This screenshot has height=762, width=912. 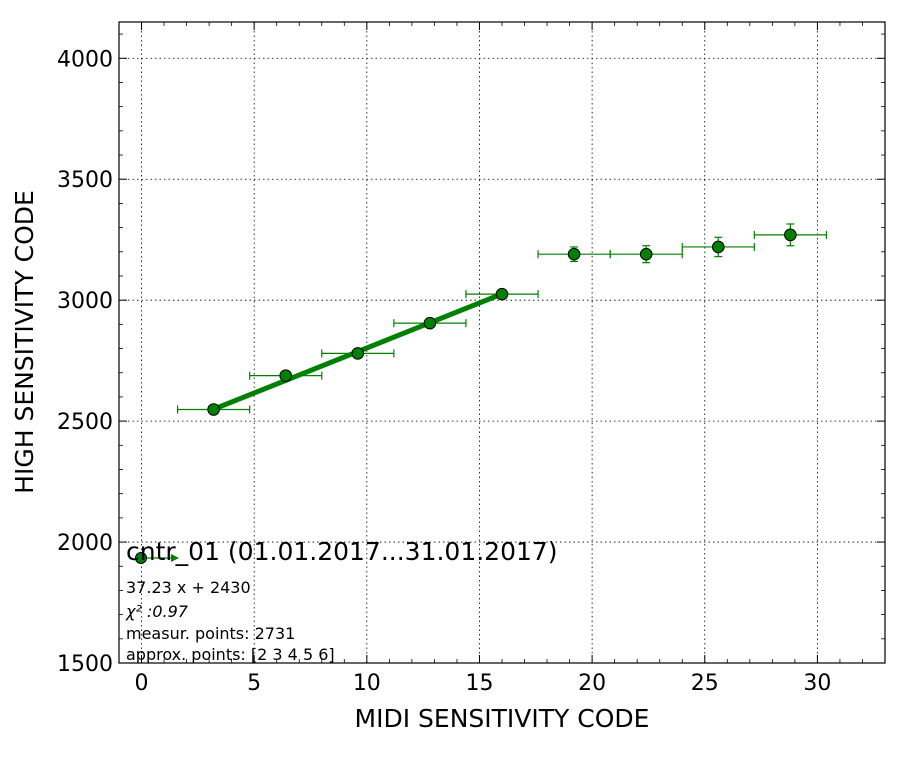 What do you see at coordinates (210, 633) in the screenshot?
I see `measured-points-note: measur. points: 2731` at bounding box center [210, 633].